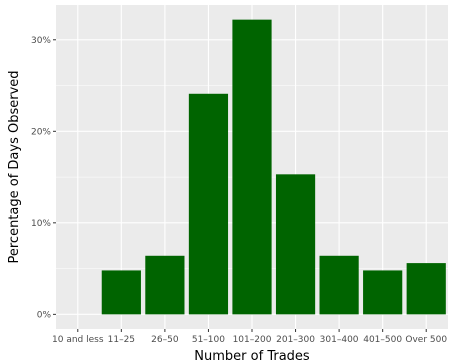  I want to click on x-tick-label: 51–100, so click(208, 340).